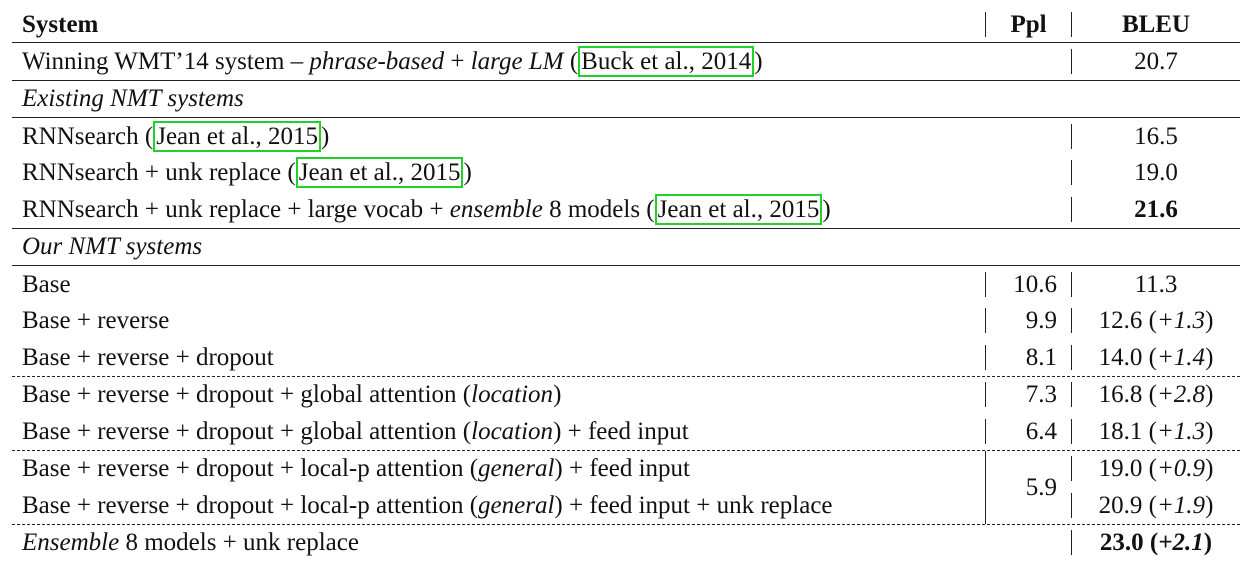 Image resolution: width=1247 pixels, height=569 pixels. Describe the element at coordinates (1028, 284) in the screenshot. I see `ppl-cell: 10.6` at that location.